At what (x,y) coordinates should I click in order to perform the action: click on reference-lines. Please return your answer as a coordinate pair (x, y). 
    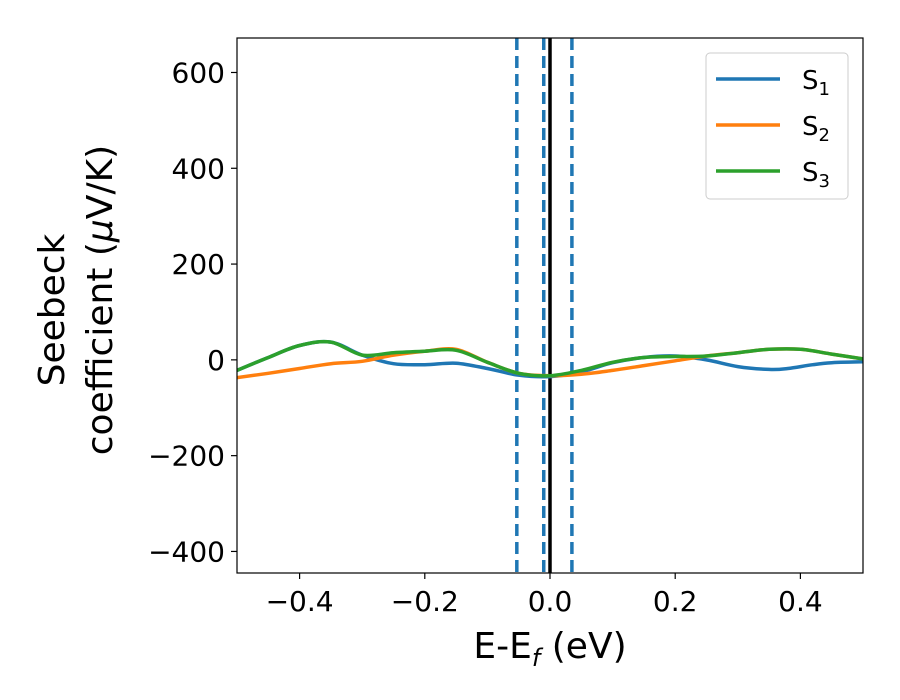
    Looking at the image, I should click on (544, 305).